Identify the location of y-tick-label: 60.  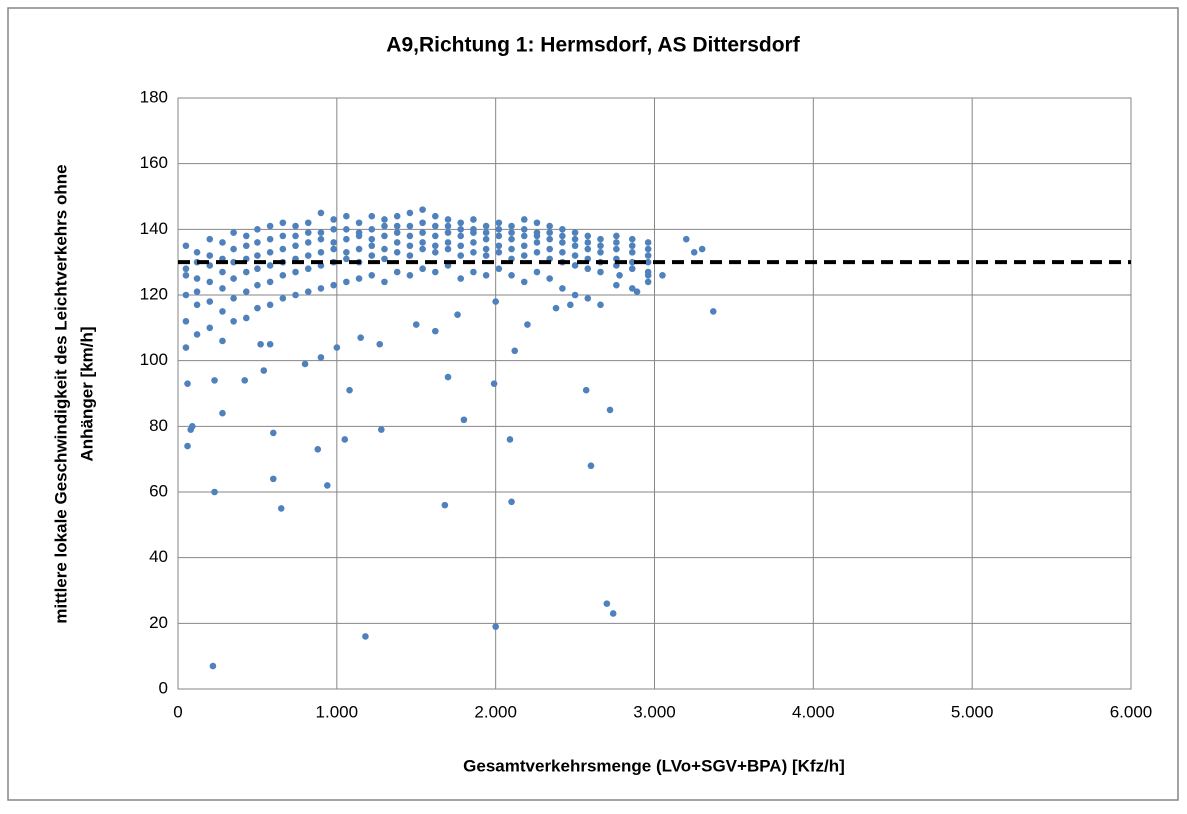
(158, 490).